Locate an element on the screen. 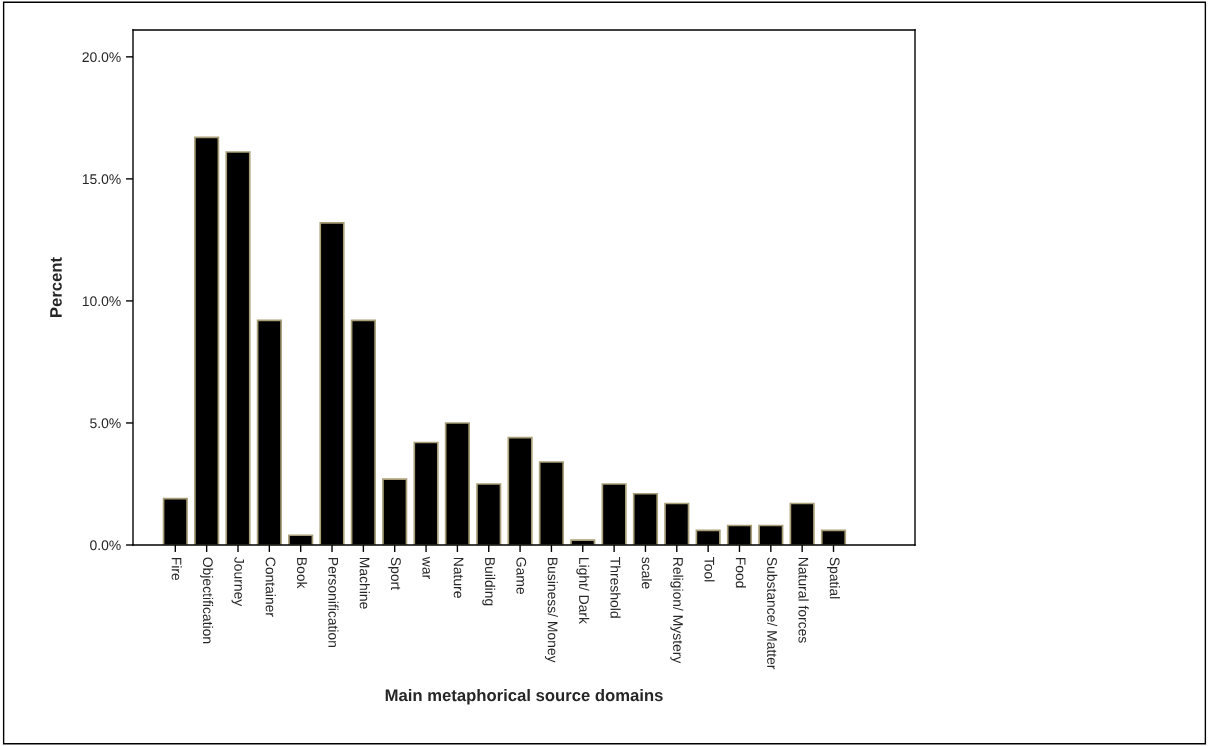 The image size is (1209, 746). x-tick-label: Substance/ Matter is located at coordinates (772, 613).